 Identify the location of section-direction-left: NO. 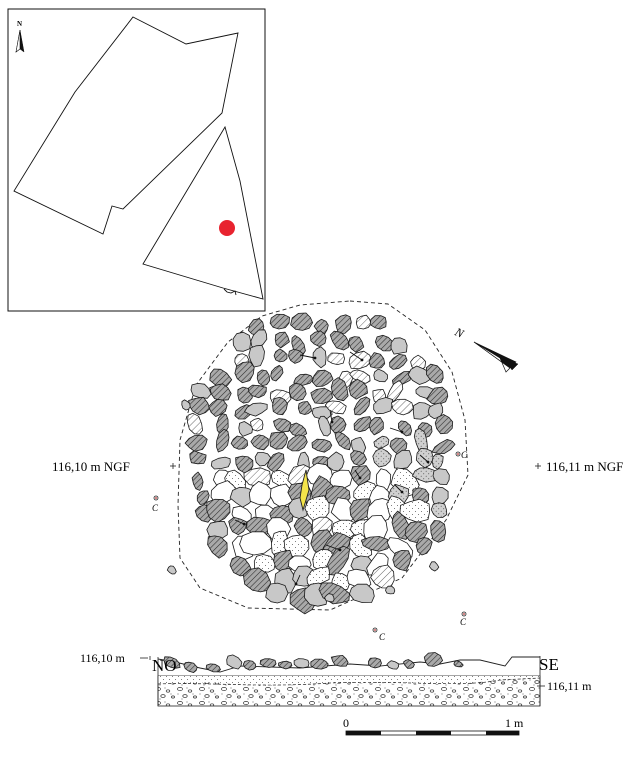
(164, 665).